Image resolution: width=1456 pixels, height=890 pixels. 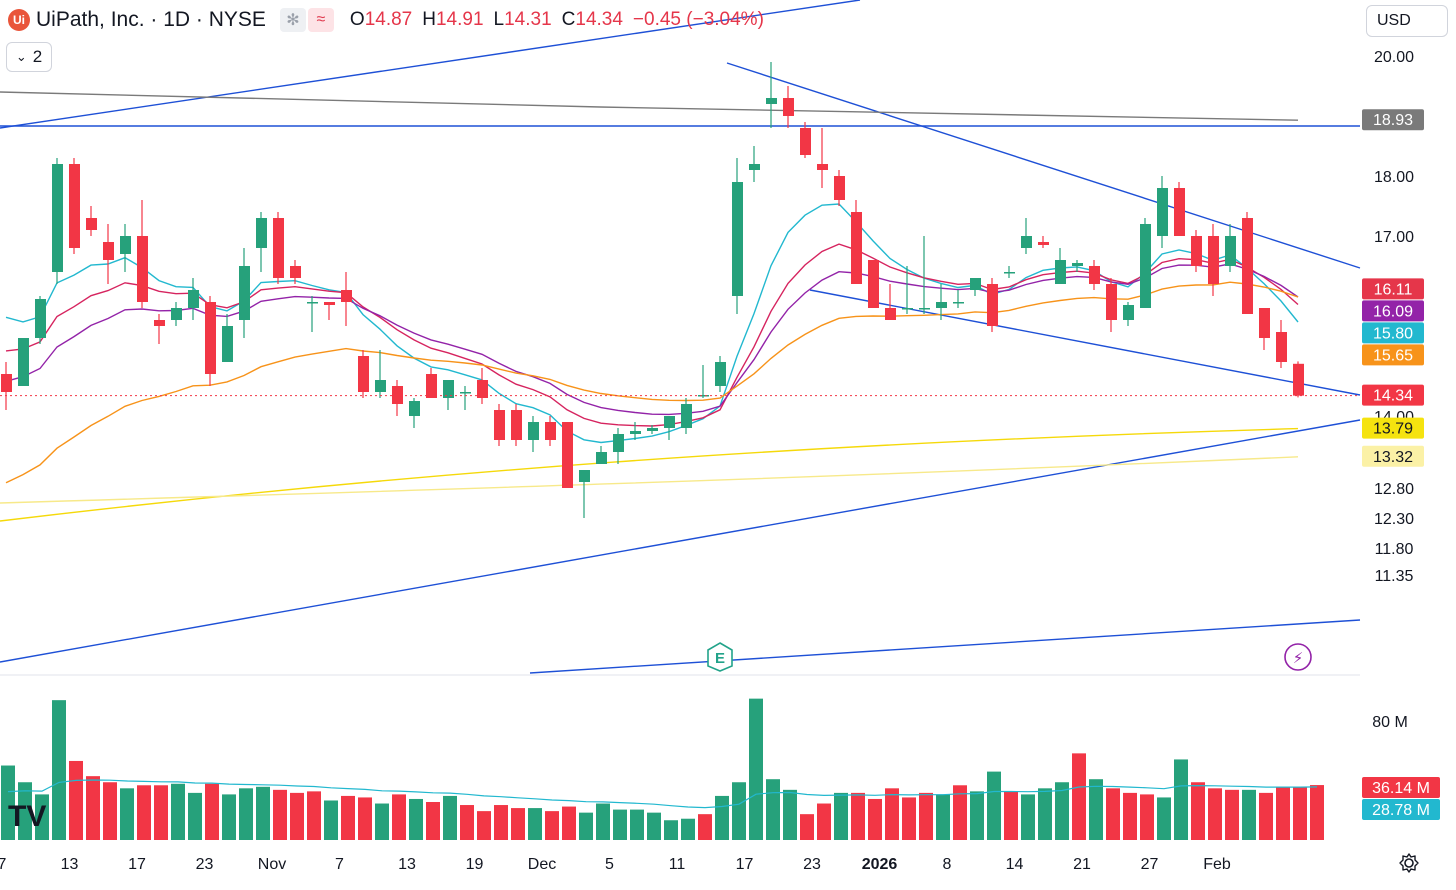 What do you see at coordinates (151, 19) in the screenshot?
I see `symbol-title: UiPath, Inc. · 1D · NYSE` at bounding box center [151, 19].